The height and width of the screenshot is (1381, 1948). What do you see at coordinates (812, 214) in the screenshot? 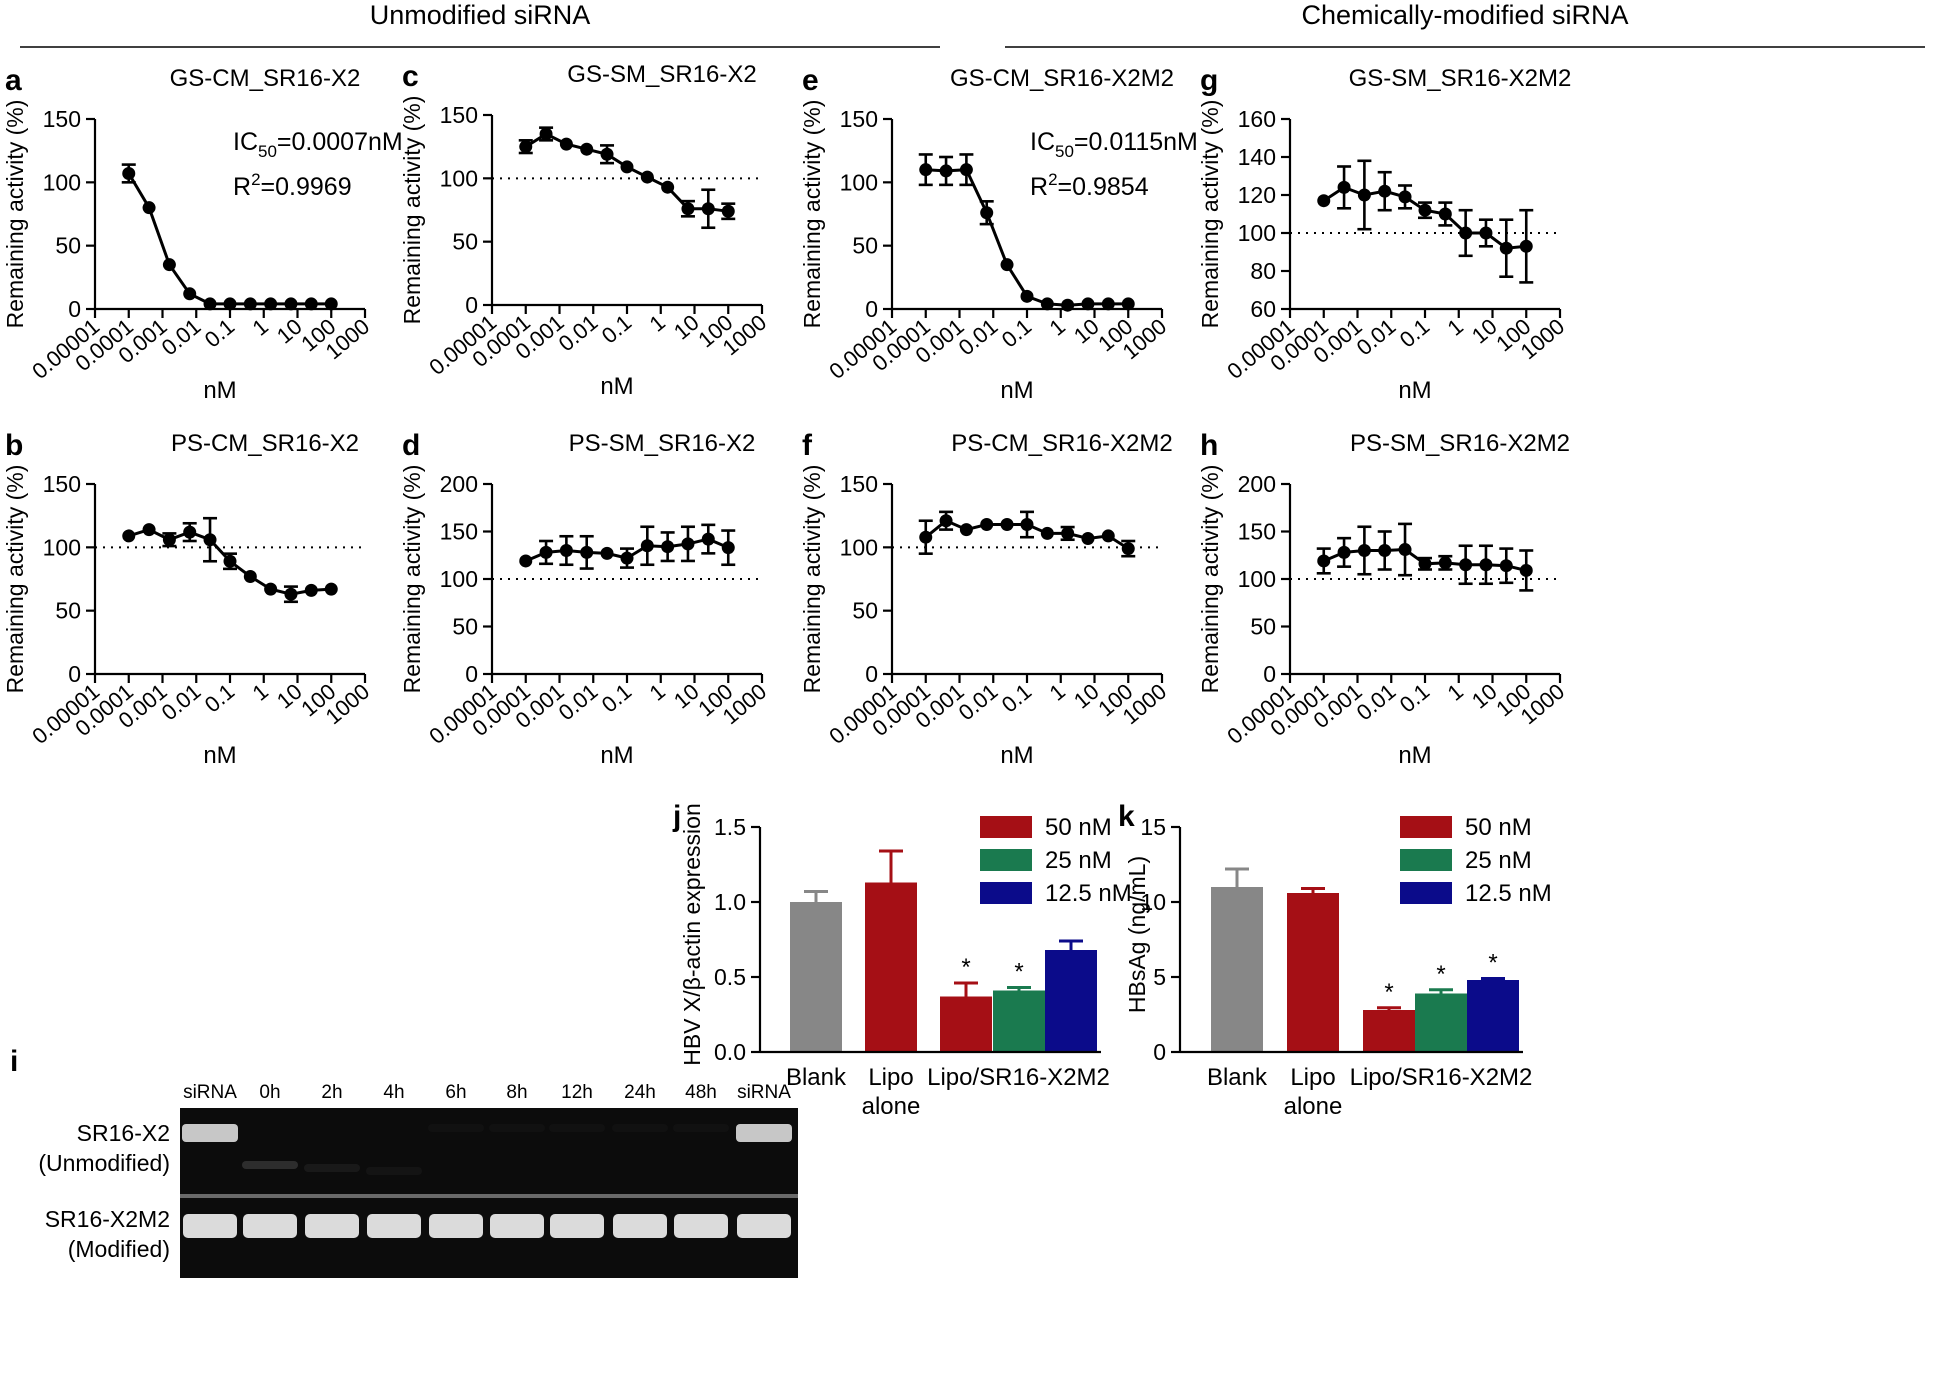
I see `y-axis-label-e: Remaining activity (%)` at bounding box center [812, 214].